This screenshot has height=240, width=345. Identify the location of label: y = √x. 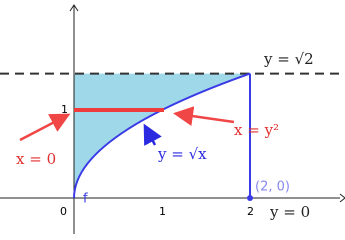
(182, 154).